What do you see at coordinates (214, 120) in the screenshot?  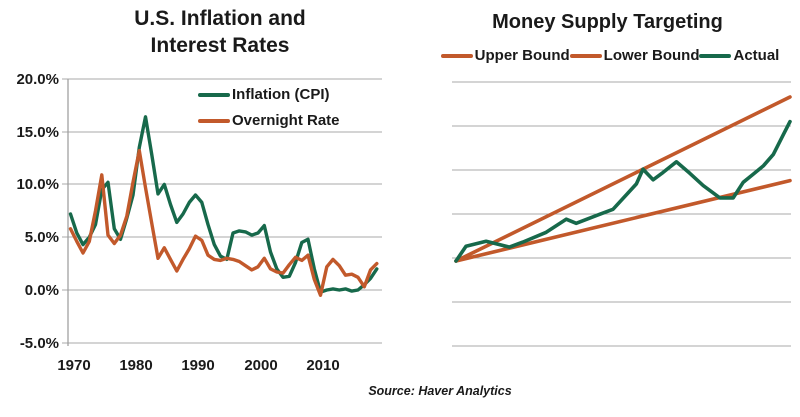 I see `overnight-rate-line-swatch` at bounding box center [214, 120].